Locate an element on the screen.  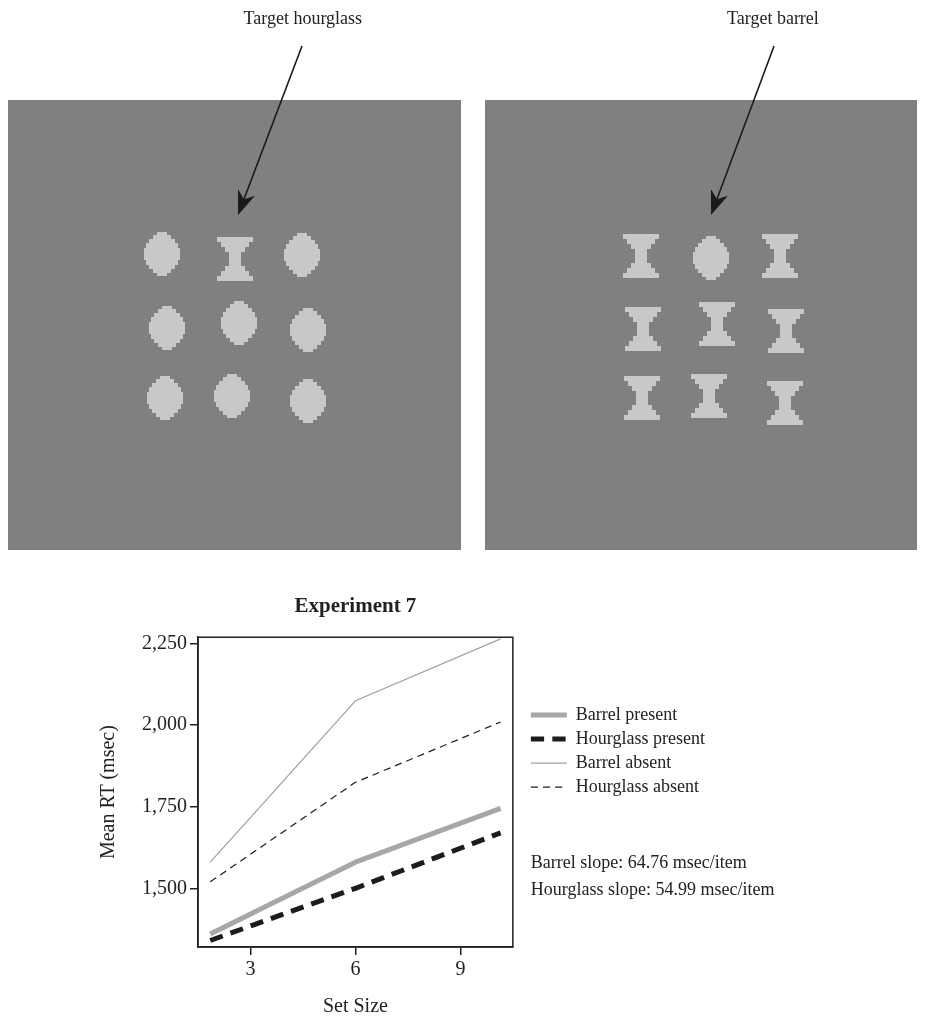
legend-label: Hourglass absent is located at coordinates (637, 785).